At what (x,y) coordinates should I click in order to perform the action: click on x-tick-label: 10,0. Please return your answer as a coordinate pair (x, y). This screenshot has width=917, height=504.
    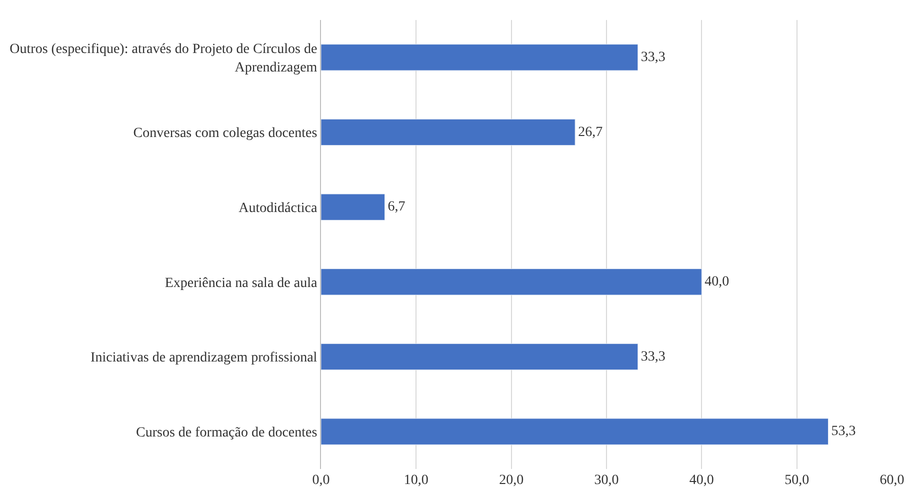
    Looking at the image, I should click on (416, 480).